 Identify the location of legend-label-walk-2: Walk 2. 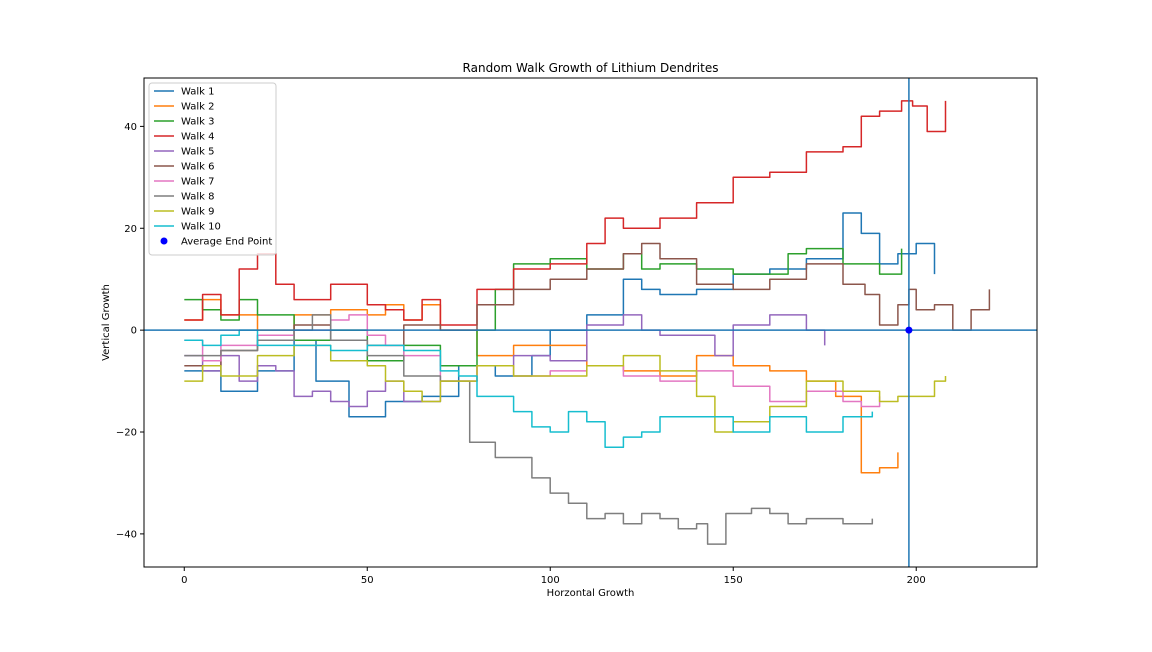
(198, 107).